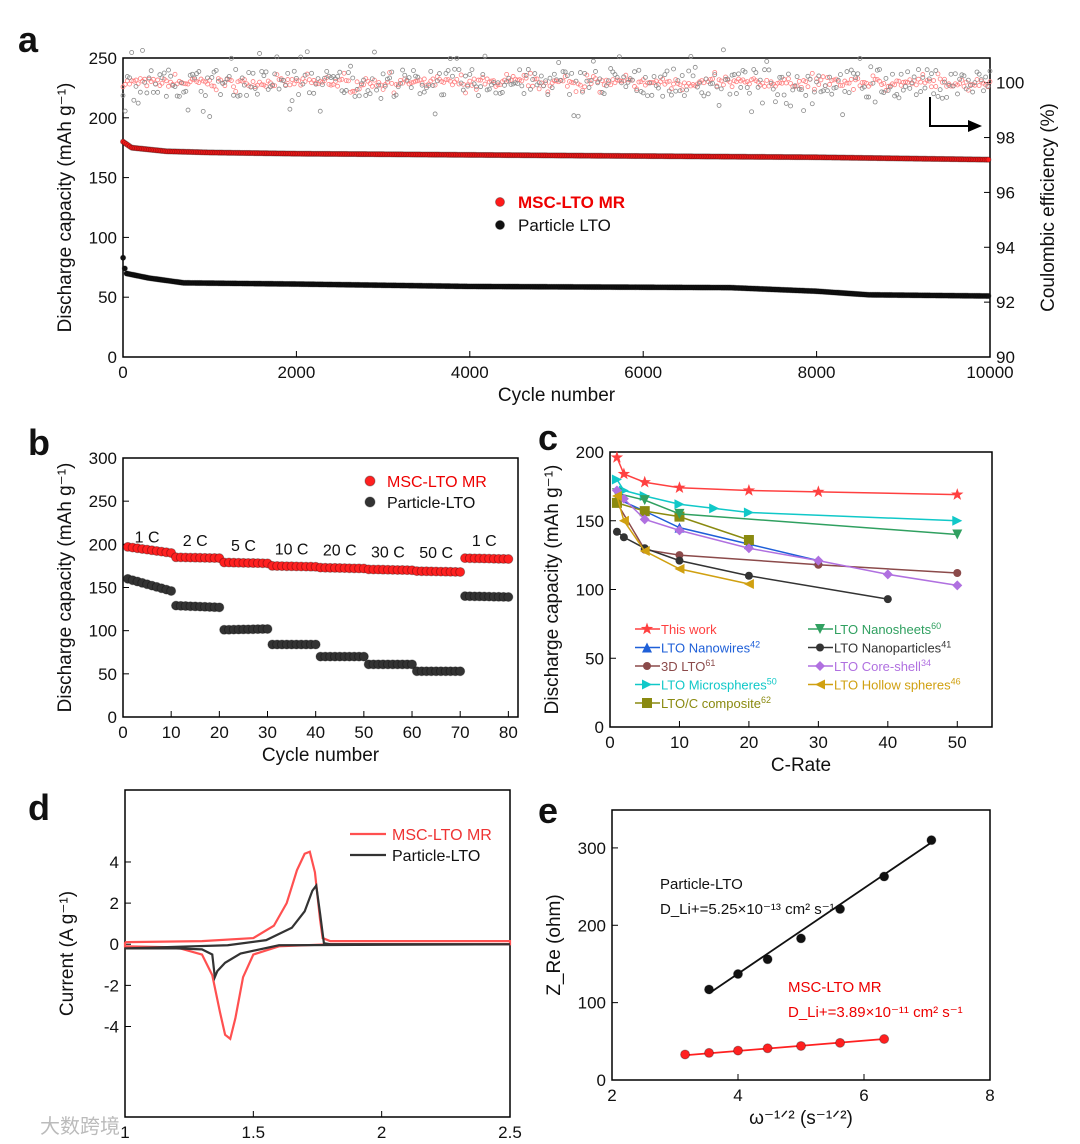 This screenshot has height=1144, width=1080. I want to click on legend-label: LTO Nanowires42, so click(710, 648).